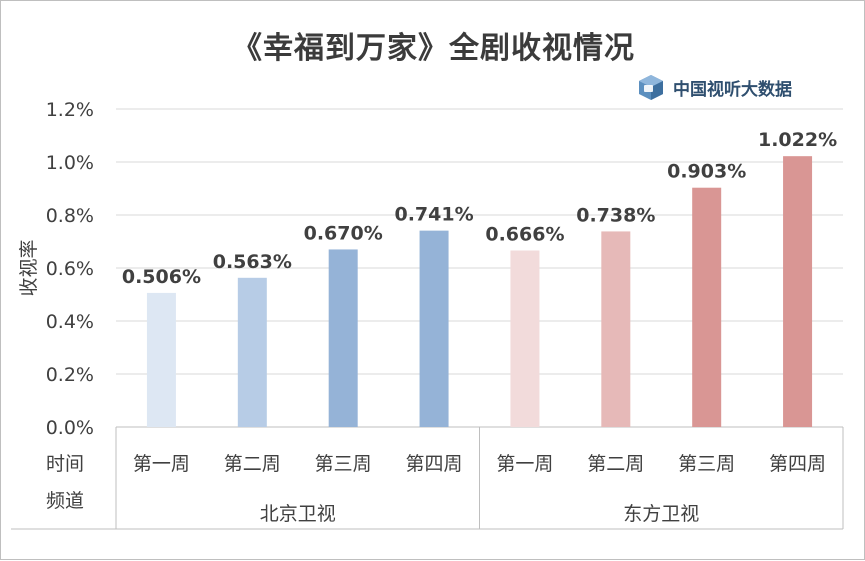  I want to click on group-label: 北京卫视, so click(298, 514).